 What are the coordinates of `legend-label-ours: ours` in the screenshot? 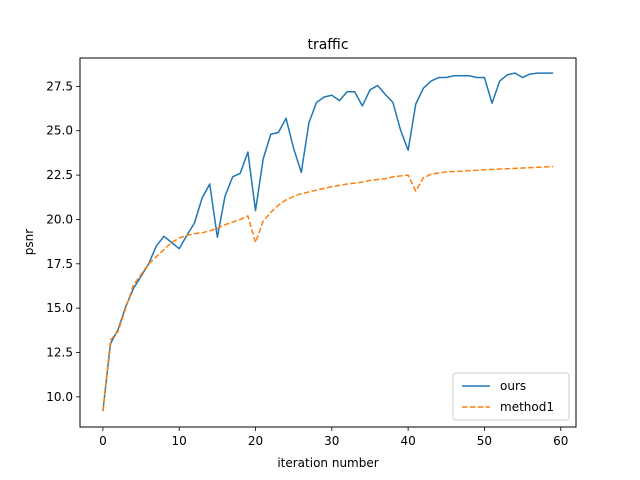 It's located at (513, 386).